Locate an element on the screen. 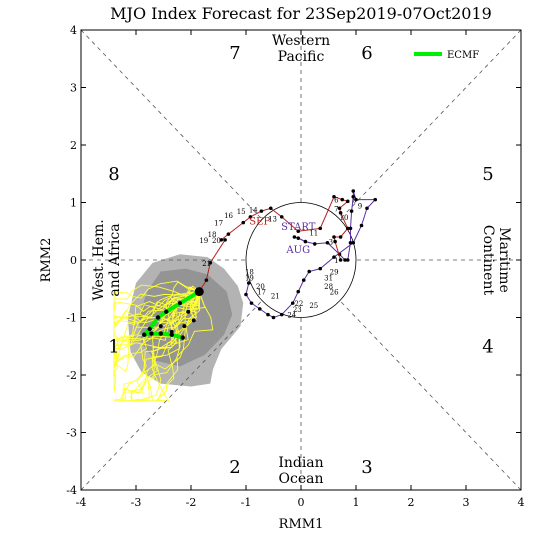 The image size is (547, 547). y-tick-label: 3 is located at coordinates (73, 88).